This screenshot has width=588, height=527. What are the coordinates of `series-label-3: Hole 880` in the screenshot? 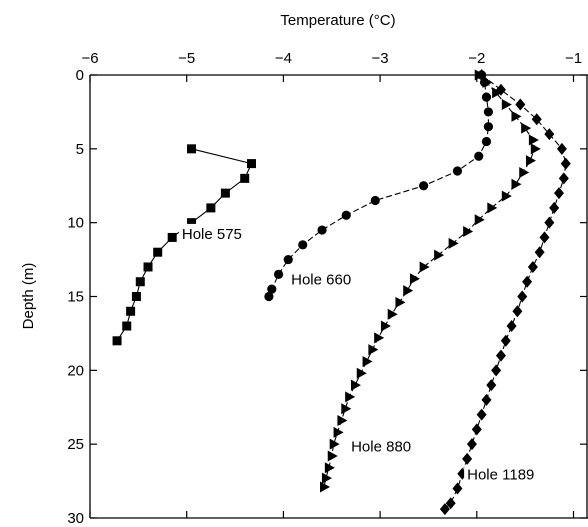 It's located at (381, 447).